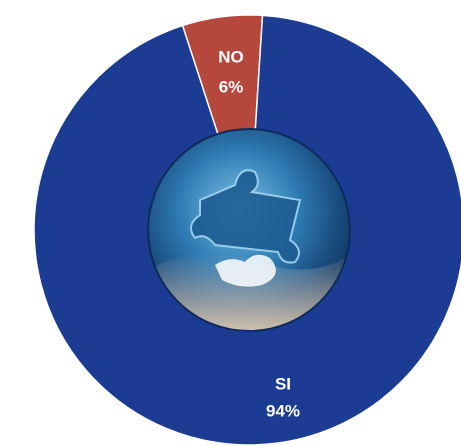 Image resolution: width=461 pixels, height=446 pixels. Describe the element at coordinates (283, 410) in the screenshot. I see `value-label: 94%` at that location.